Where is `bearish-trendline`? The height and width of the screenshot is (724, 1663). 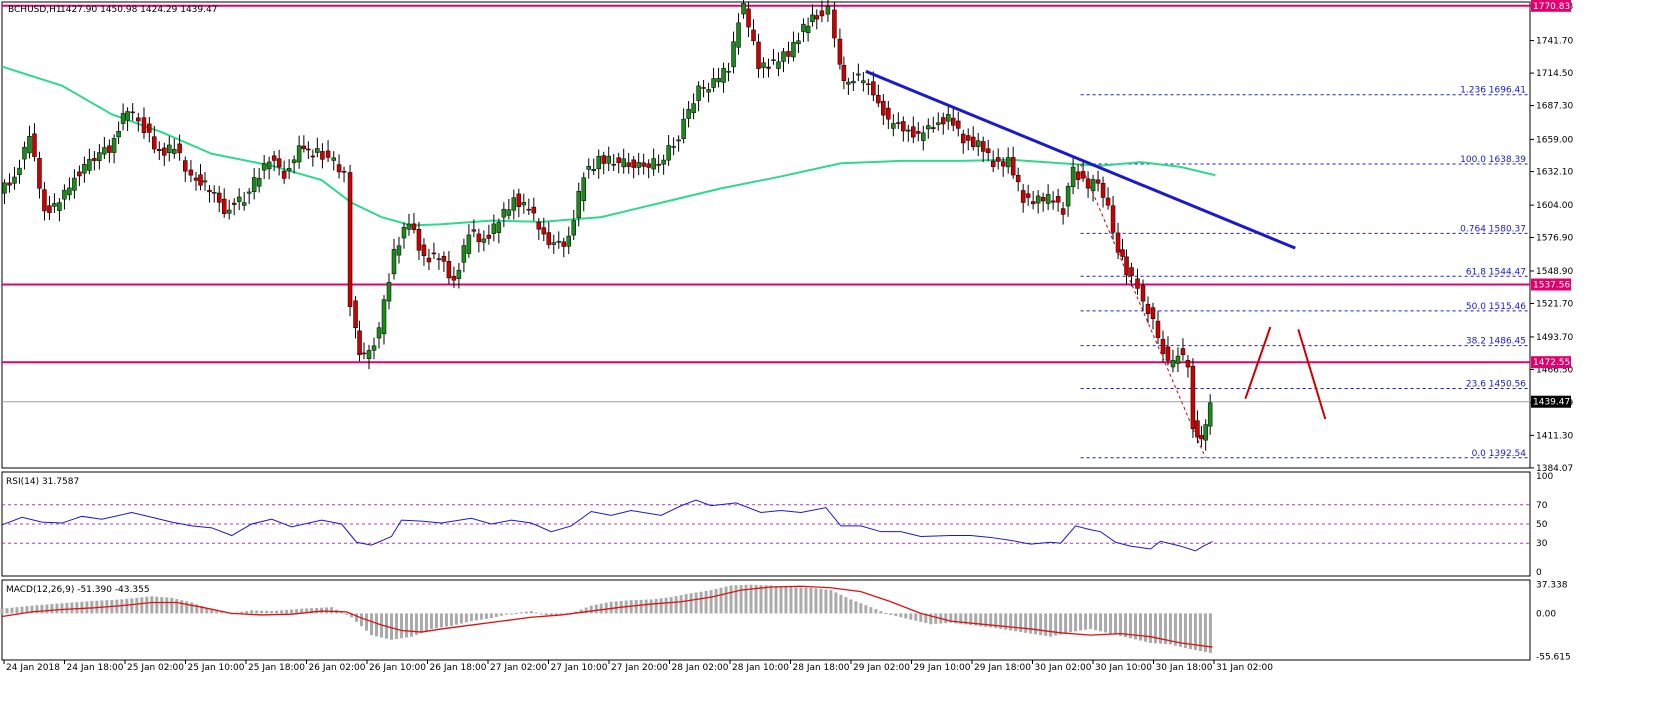 bearish-trendline is located at coordinates (1080, 159).